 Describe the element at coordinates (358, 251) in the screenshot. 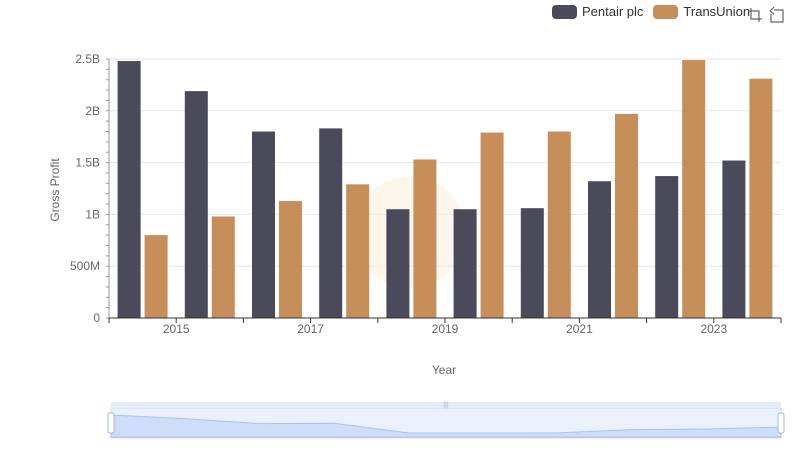

I see `bar-transunion-2017` at that location.